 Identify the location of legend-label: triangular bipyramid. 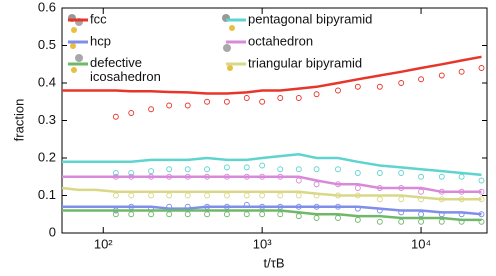
(305, 62).